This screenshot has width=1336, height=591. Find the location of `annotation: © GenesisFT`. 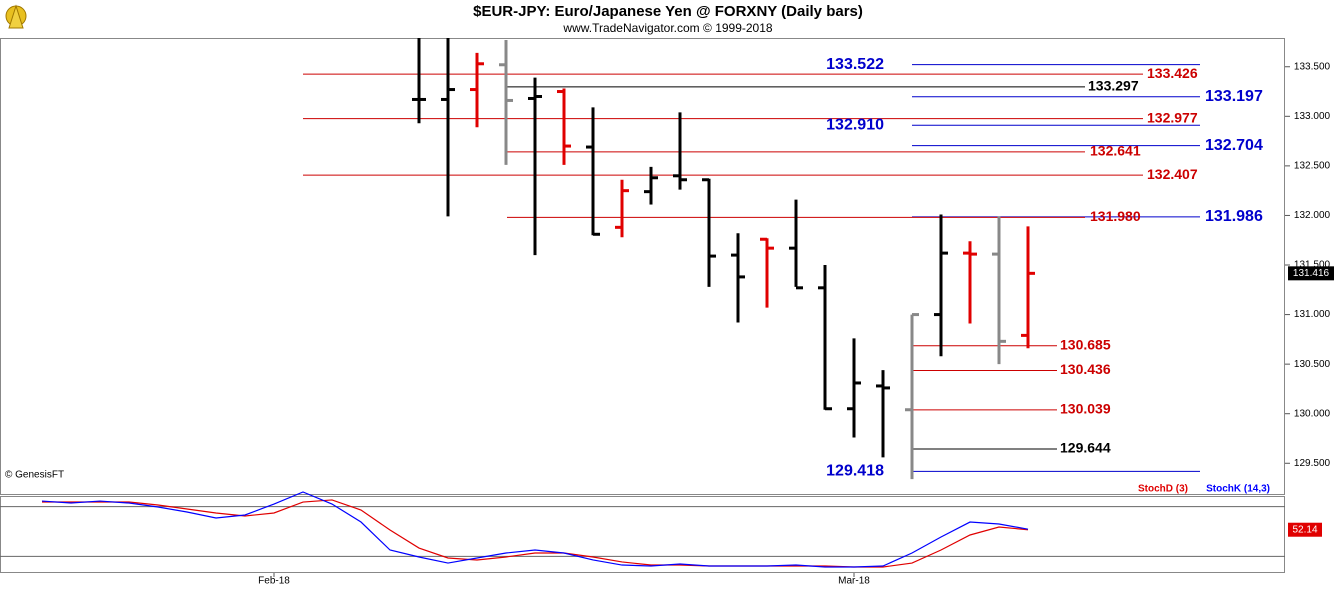

annotation: © GenesisFT is located at coordinates (34, 475).